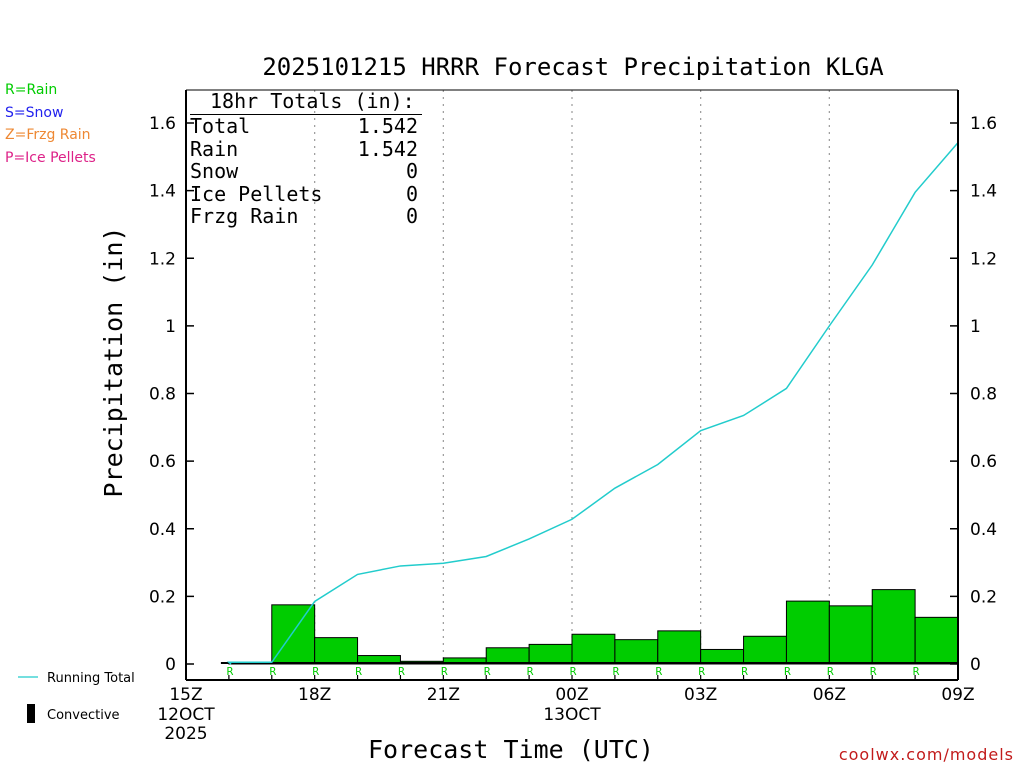 Image resolution: width=1024 pixels, height=768 pixels. Describe the element at coordinates (34, 112) in the screenshot. I see `precip-type-legend-item: S=Snow` at that location.